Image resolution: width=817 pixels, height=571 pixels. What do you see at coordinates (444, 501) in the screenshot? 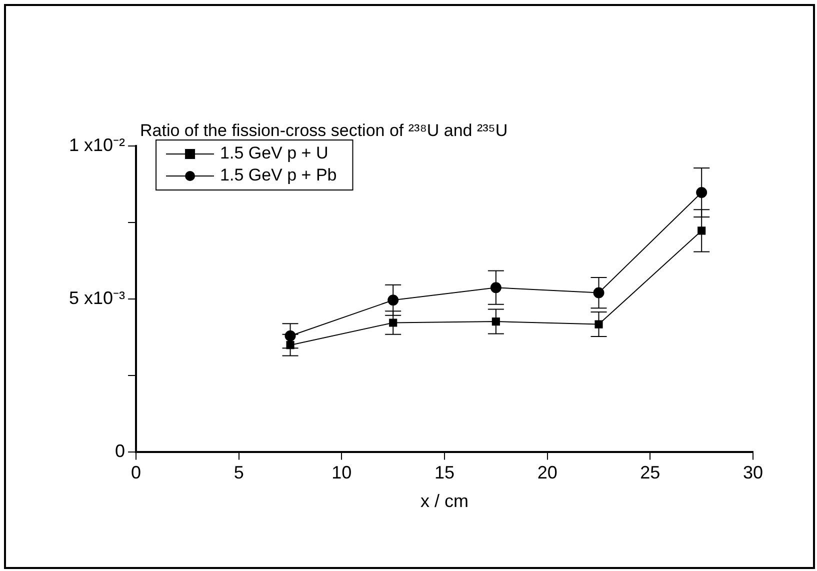
I see `x-axis-title: x / cm` at bounding box center [444, 501].